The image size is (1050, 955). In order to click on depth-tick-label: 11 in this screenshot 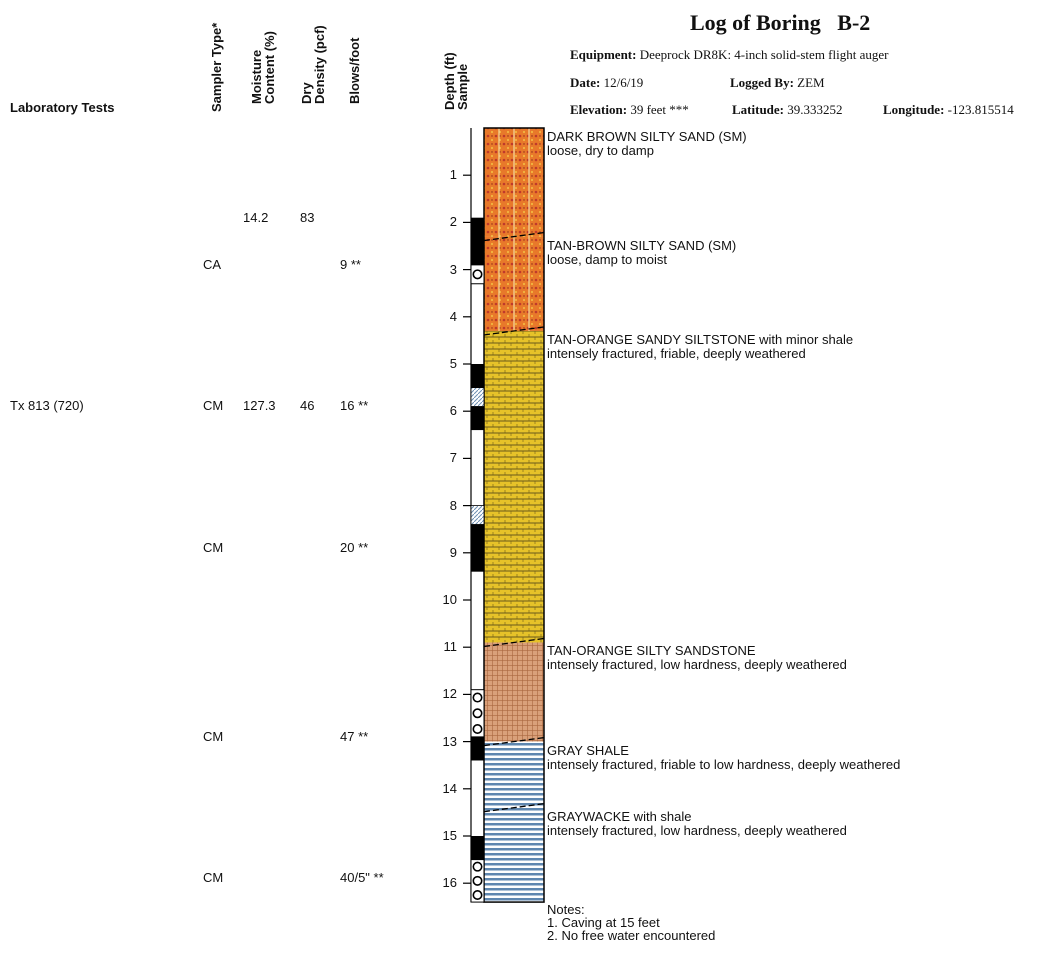, I will do `click(450, 647)`.